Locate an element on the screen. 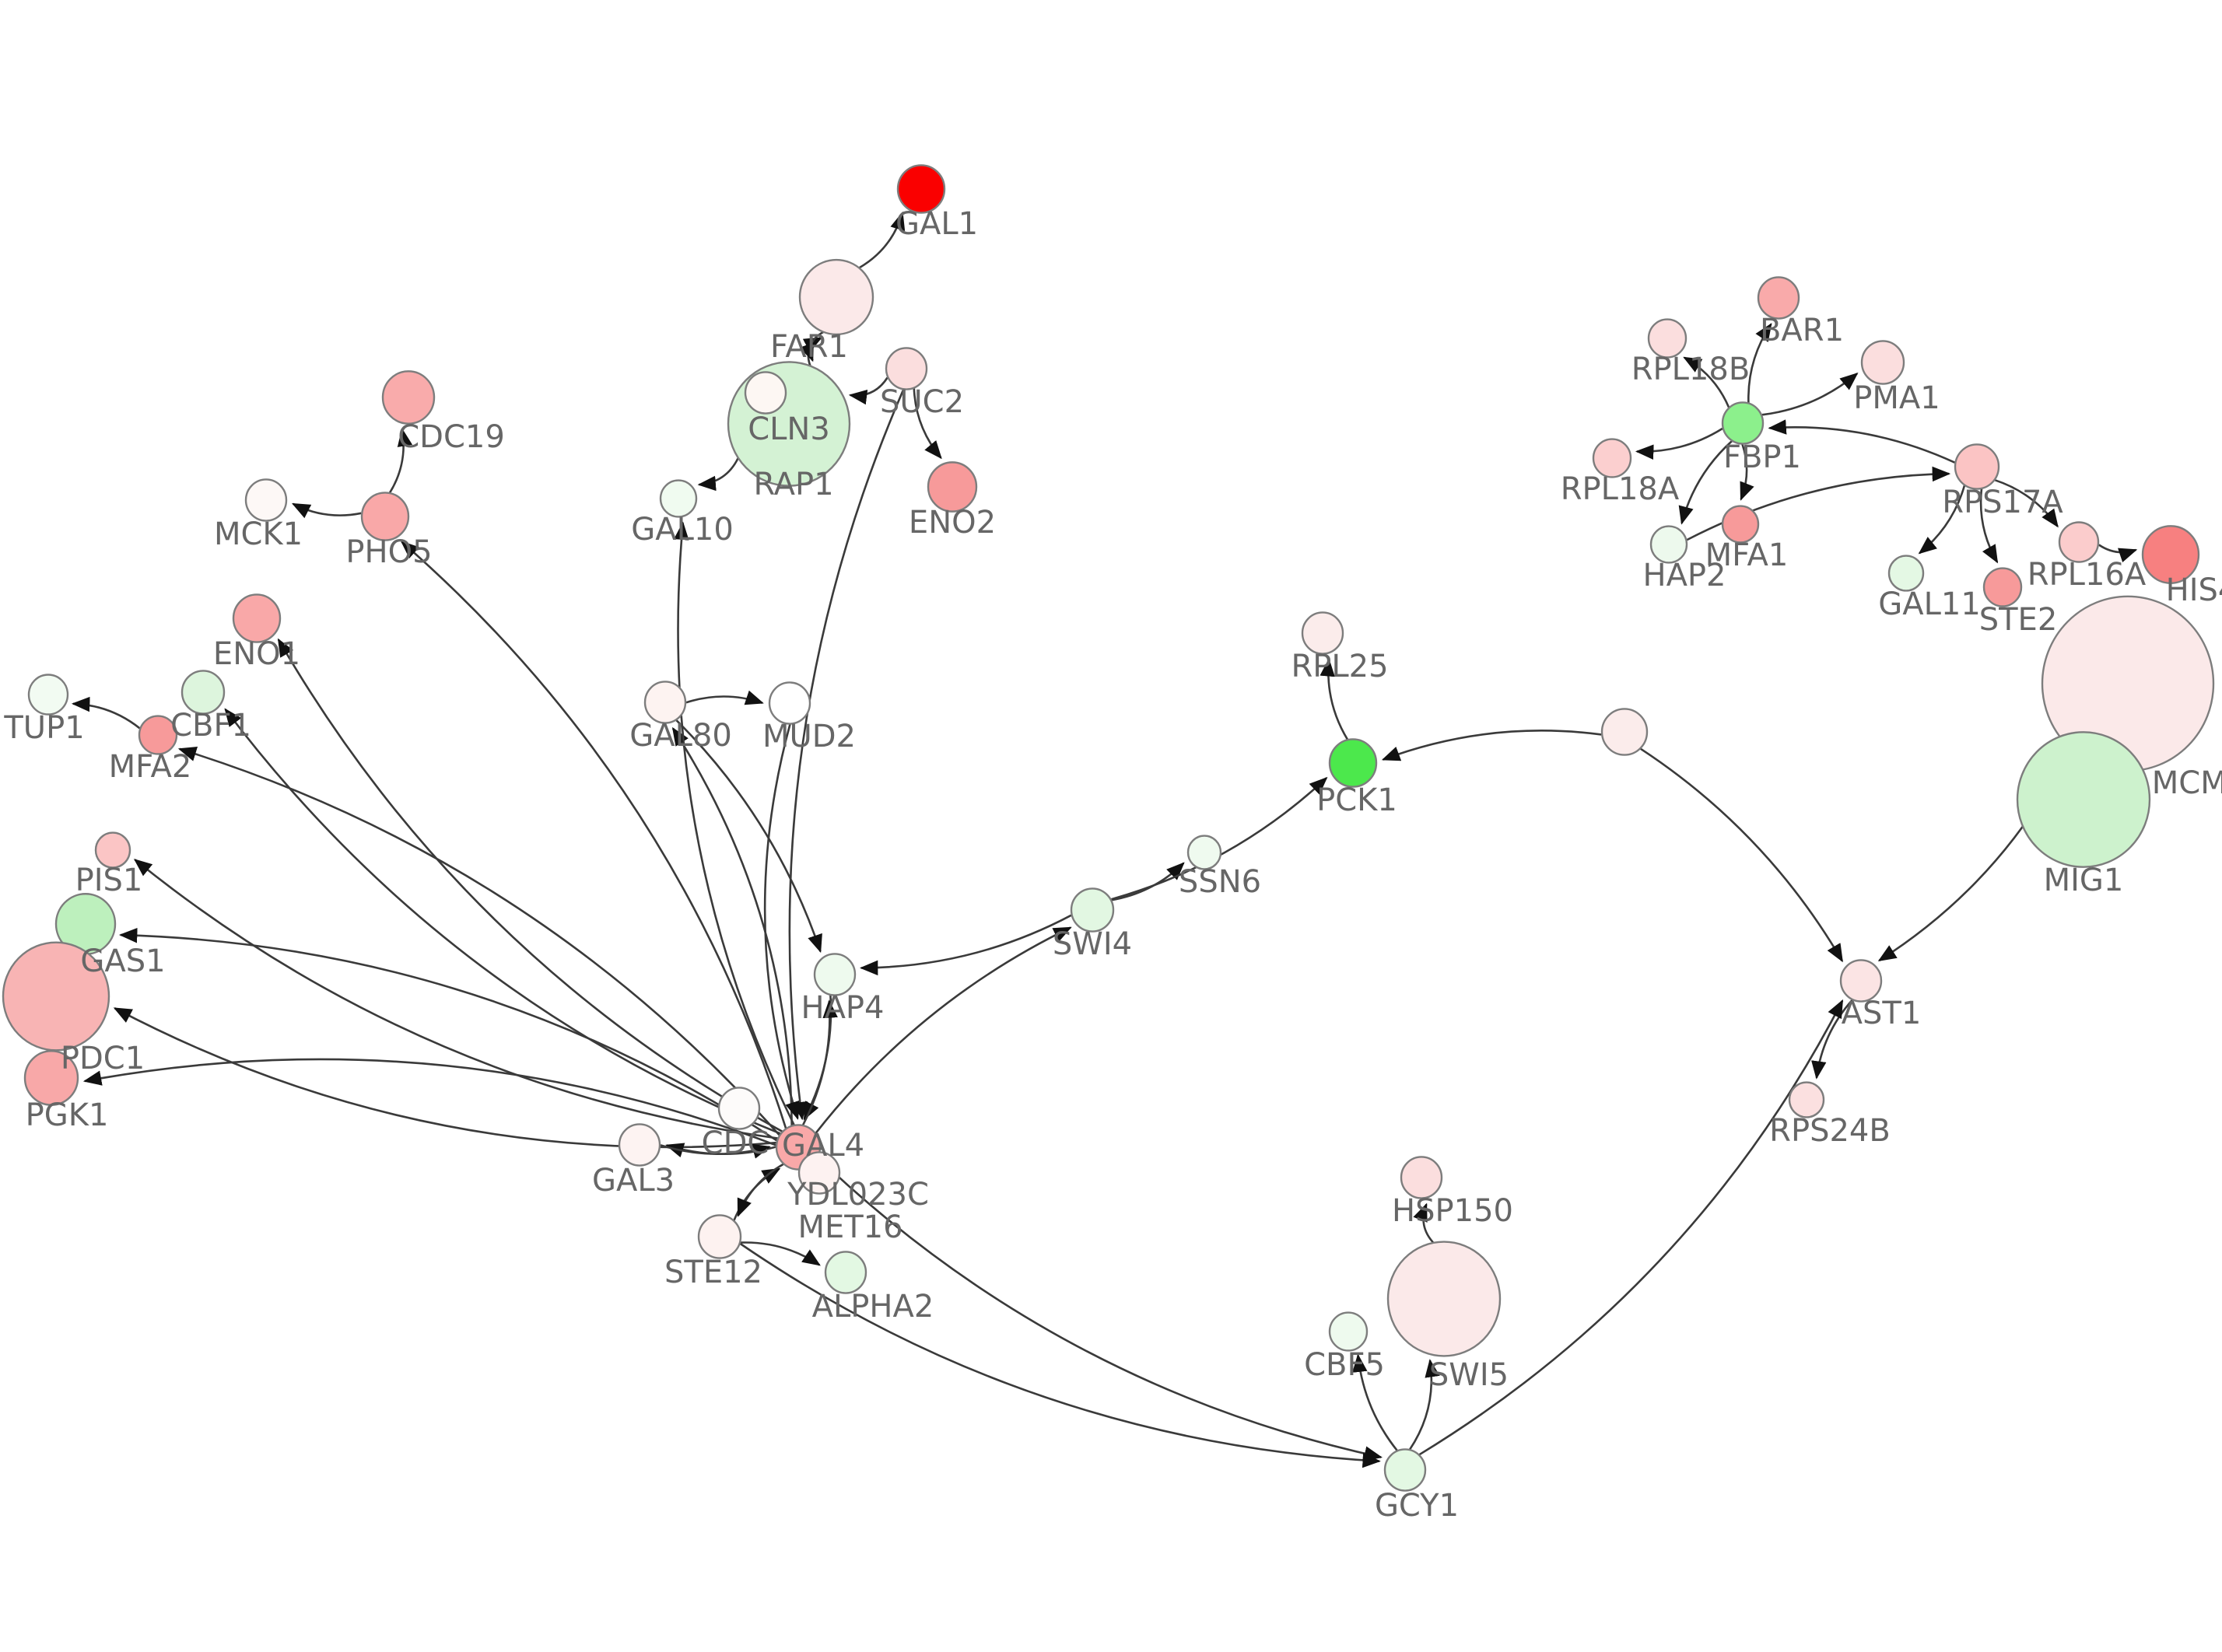 The width and height of the screenshot is (2222, 1652). node-label: PGK1 is located at coordinates (67, 1115).